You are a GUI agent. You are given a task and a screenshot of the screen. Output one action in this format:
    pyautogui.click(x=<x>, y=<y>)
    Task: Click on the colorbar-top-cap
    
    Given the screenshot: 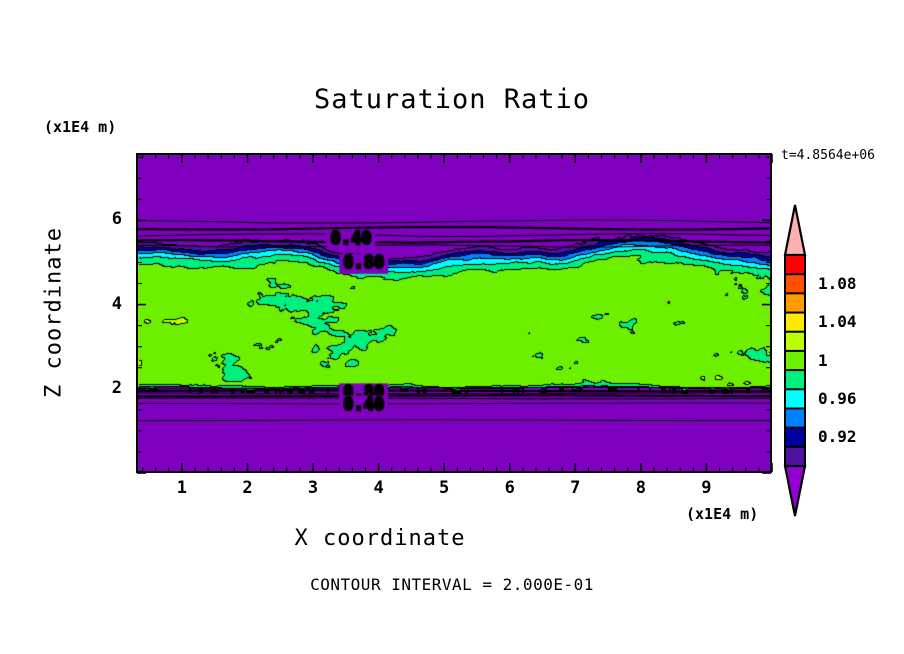 What is the action you would take?
    pyautogui.click(x=795, y=230)
    